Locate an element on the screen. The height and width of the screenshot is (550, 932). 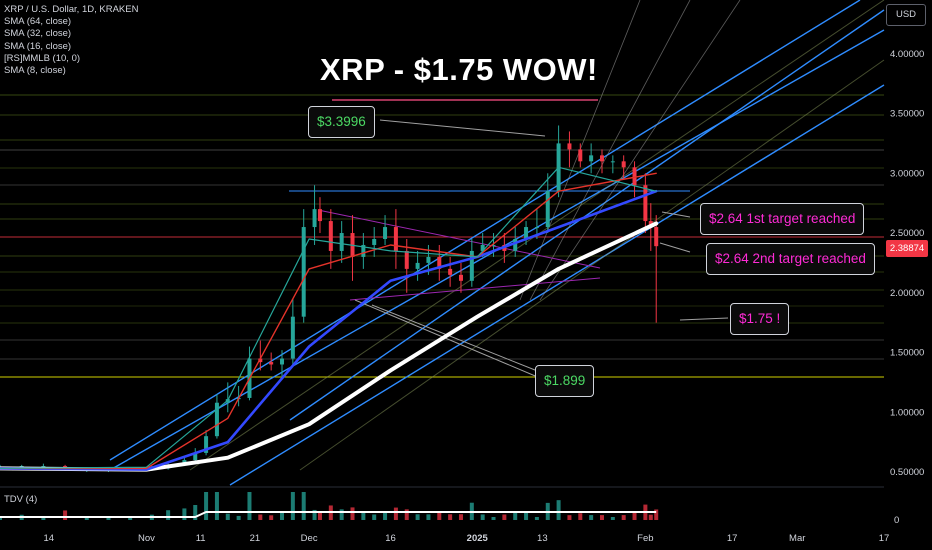
price-tick-label: 2.50000 is located at coordinates (907, 233).